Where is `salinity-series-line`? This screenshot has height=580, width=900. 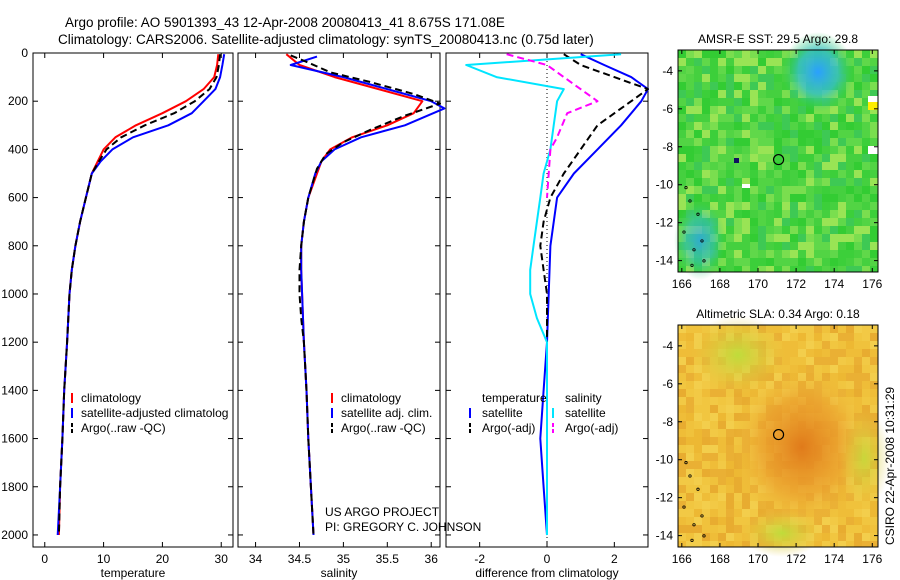
salinity-series-line is located at coordinates (367, 295).